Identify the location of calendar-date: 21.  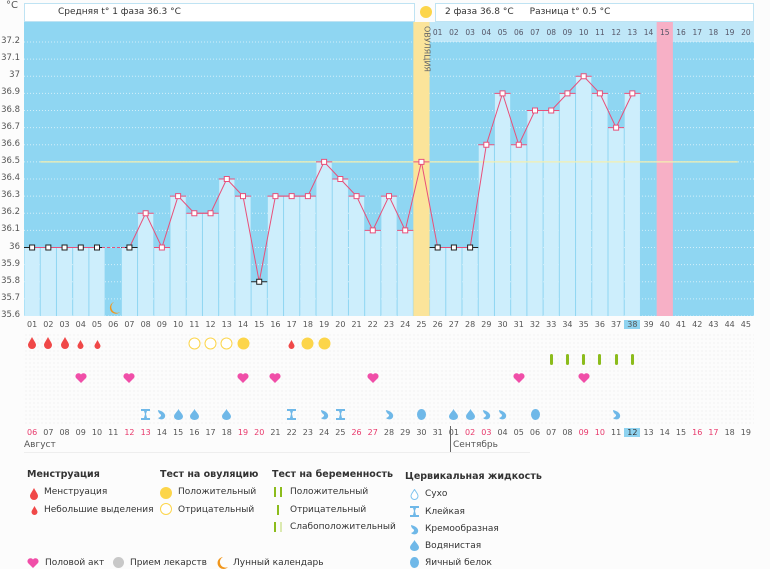
(275, 432).